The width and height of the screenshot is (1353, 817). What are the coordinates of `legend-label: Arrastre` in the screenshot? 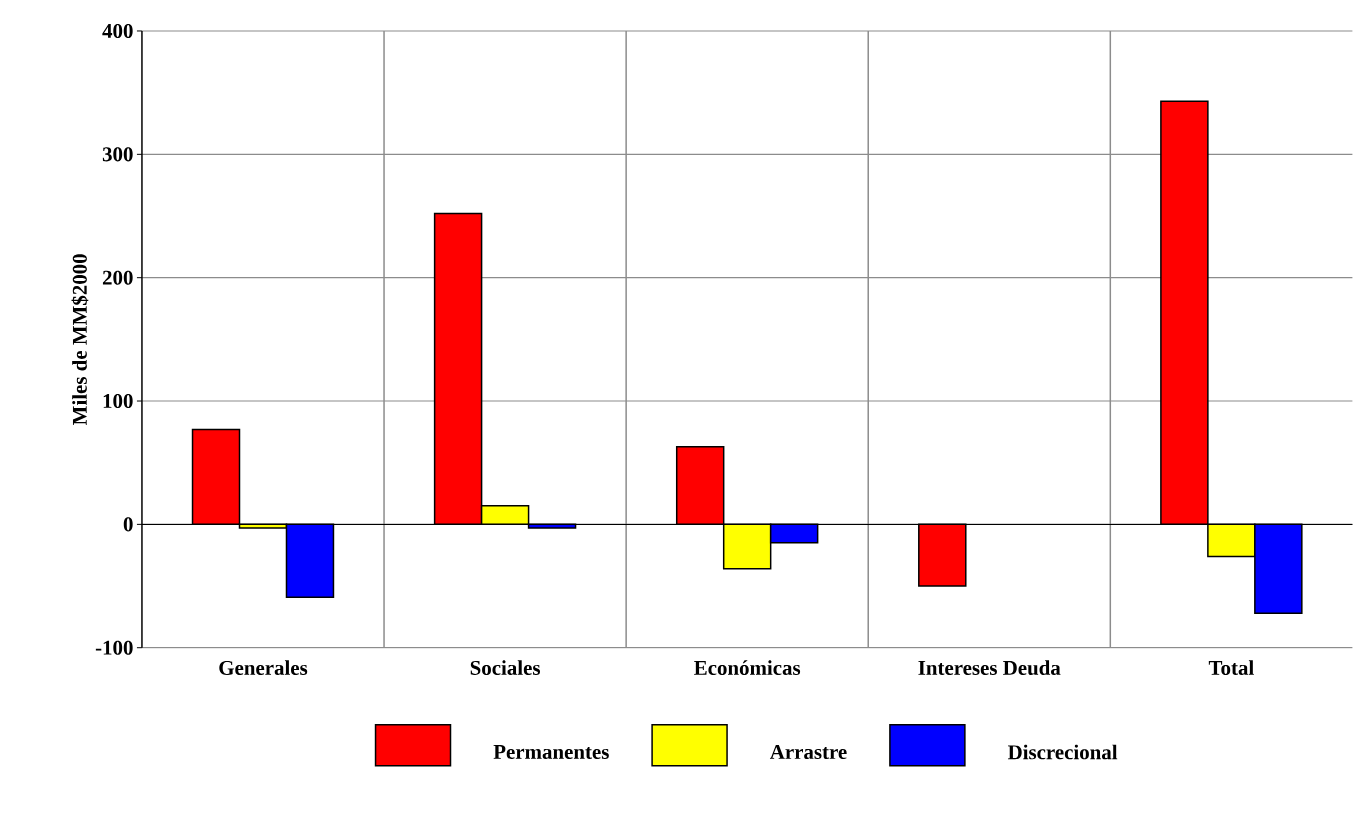 It's located at (808, 752).